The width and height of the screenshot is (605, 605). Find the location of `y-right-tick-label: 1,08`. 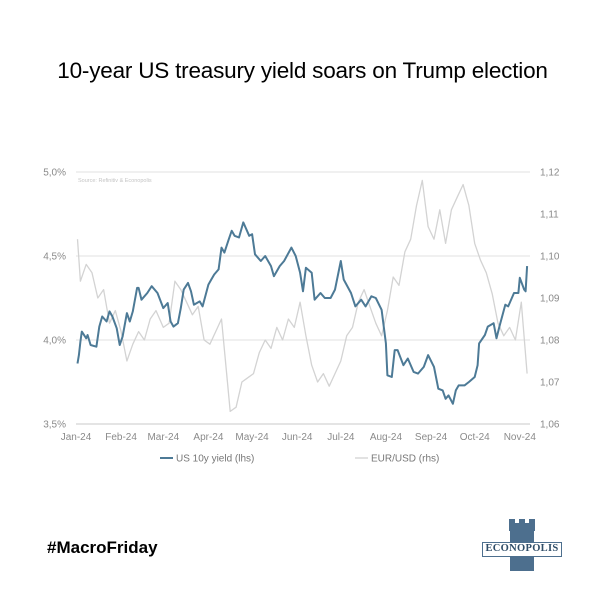

y-right-tick-label: 1,08 is located at coordinates (550, 341).